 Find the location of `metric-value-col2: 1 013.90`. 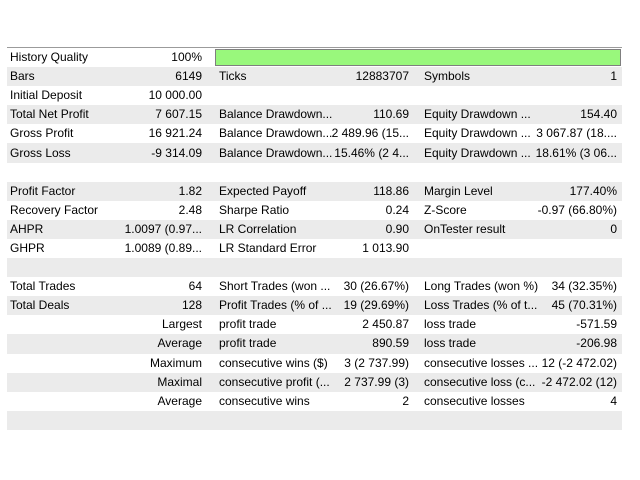

metric-value-col2: 1 013.90 is located at coordinates (385, 247).